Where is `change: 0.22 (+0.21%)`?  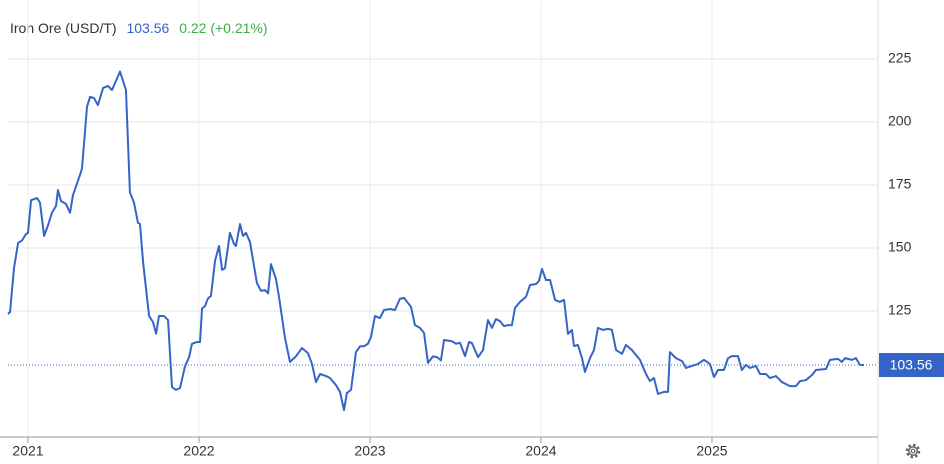 change: 0.22 (+0.21%) is located at coordinates (223, 28).